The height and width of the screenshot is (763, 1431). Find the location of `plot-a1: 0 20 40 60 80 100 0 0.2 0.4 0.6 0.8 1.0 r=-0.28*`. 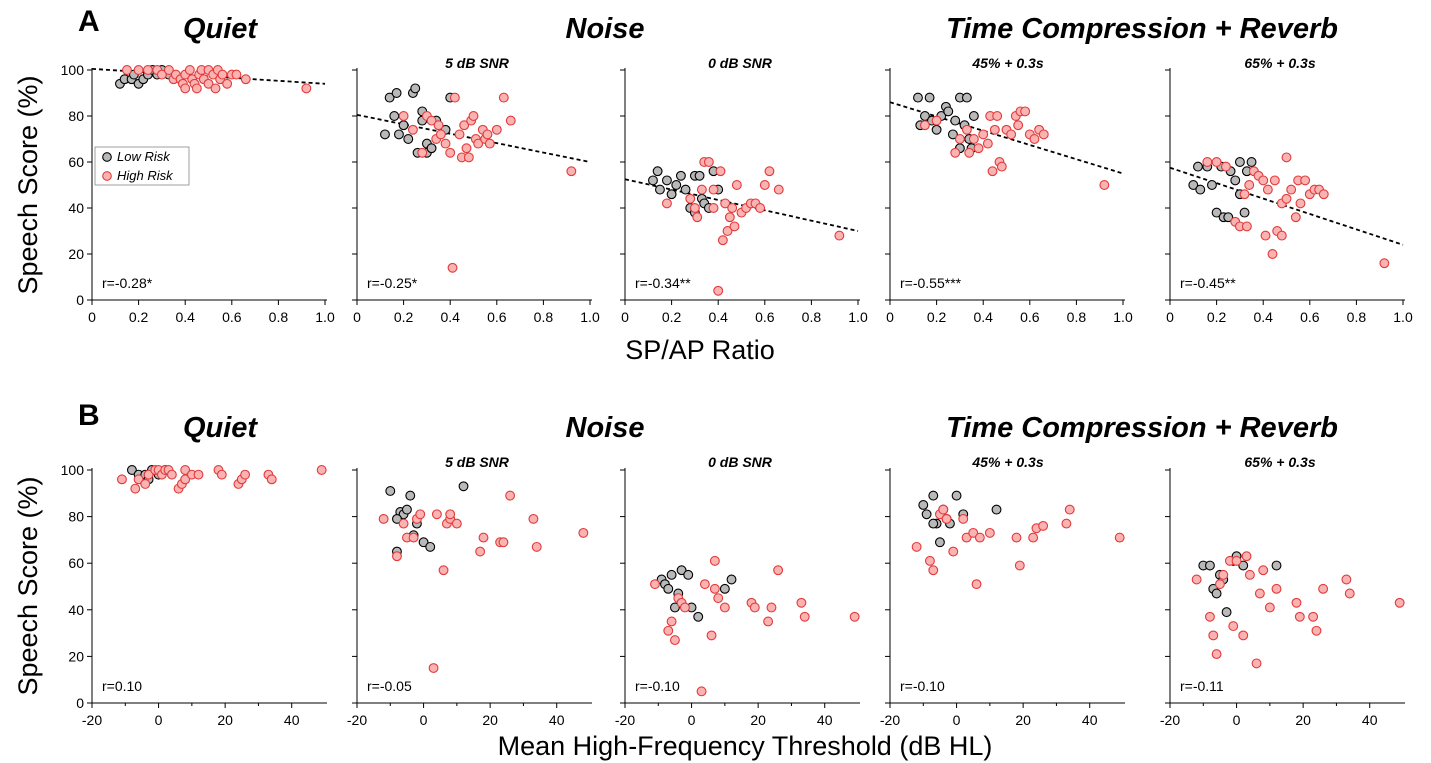

plot-a1: 0 20 40 60 80 100 0 0.2 0.4 0.6 0.8 1.0 r=-0.28* is located at coordinates (198, 193).